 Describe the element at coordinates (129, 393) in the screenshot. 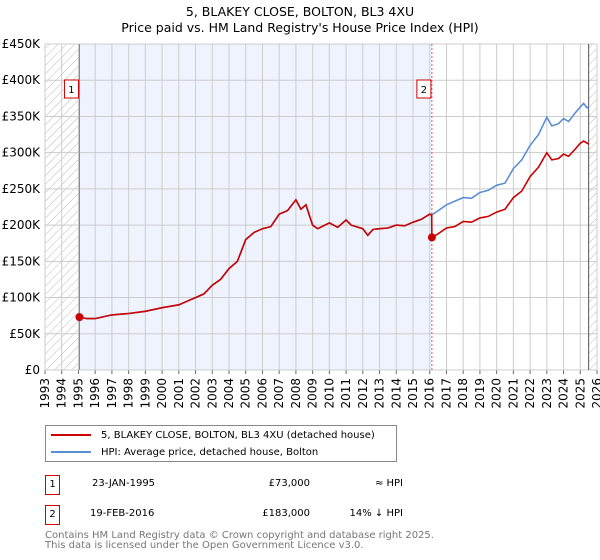

I see `x-tick-label: 1998` at that location.